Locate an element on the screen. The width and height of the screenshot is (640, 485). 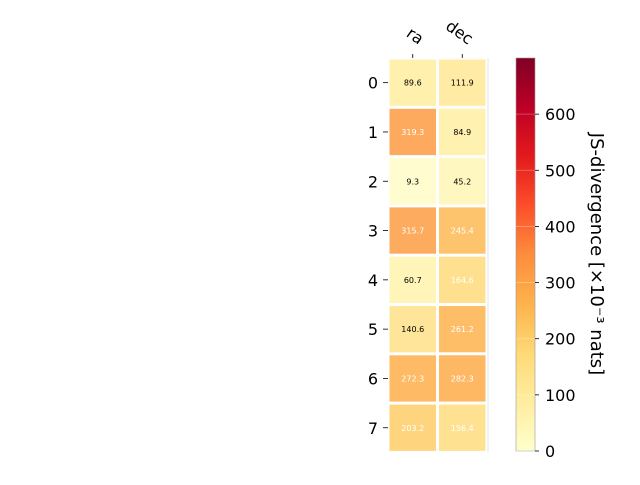
y-tick-label: 0 is located at coordinates (373, 83).